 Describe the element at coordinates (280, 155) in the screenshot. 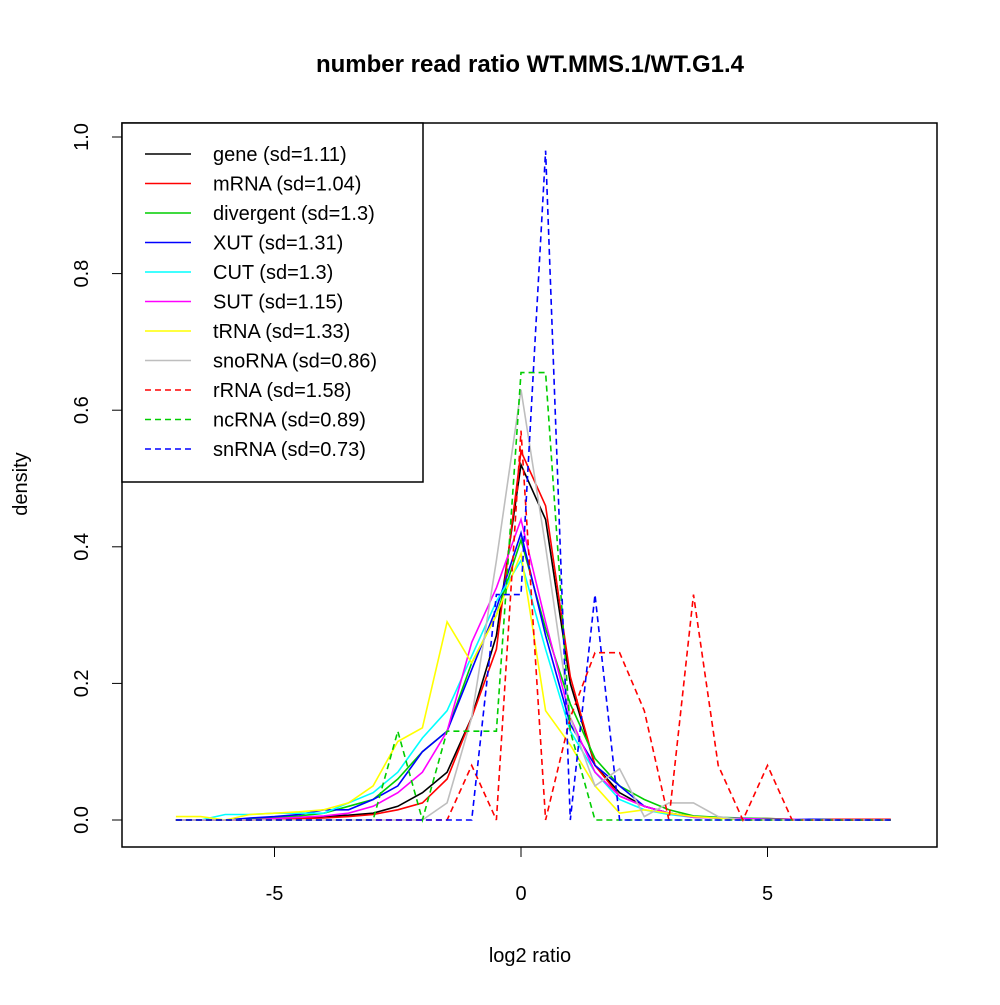

I see `legend-label: gene (sd=1.11)` at that location.